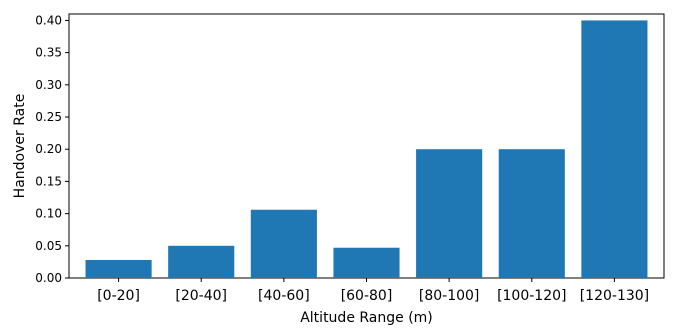 Image resolution: width=681 pixels, height=333 pixels. What do you see at coordinates (48, 53) in the screenshot?
I see `y-tick-label: 0.35` at bounding box center [48, 53].